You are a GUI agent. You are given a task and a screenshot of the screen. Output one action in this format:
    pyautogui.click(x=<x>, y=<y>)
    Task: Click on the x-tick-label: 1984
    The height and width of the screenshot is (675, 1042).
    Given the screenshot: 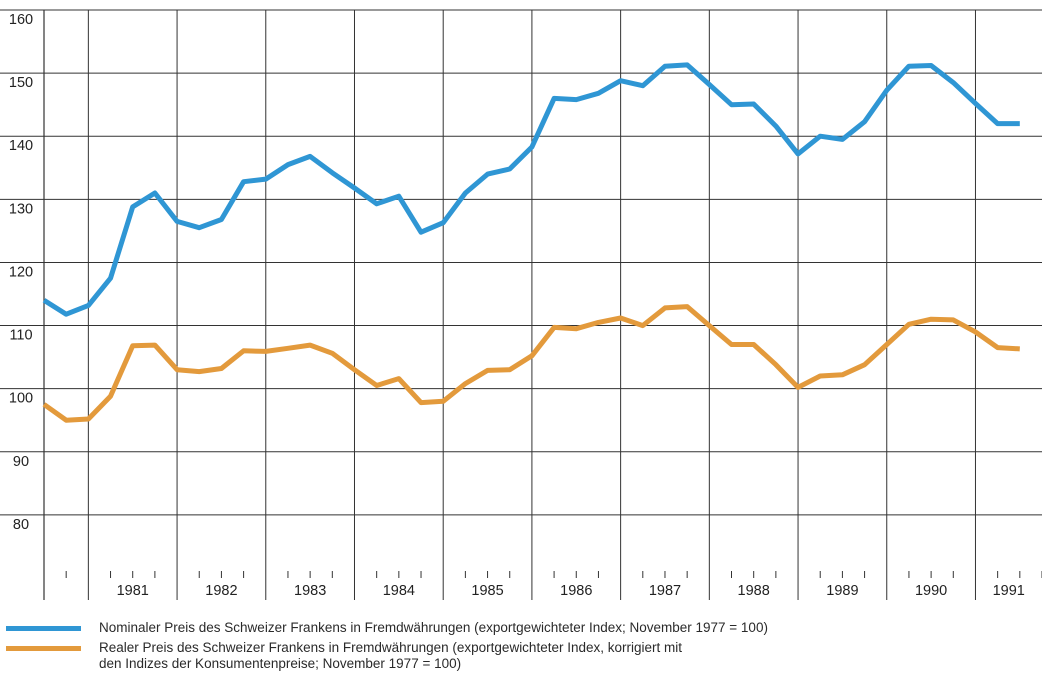 What is the action you would take?
    pyautogui.click(x=399, y=591)
    